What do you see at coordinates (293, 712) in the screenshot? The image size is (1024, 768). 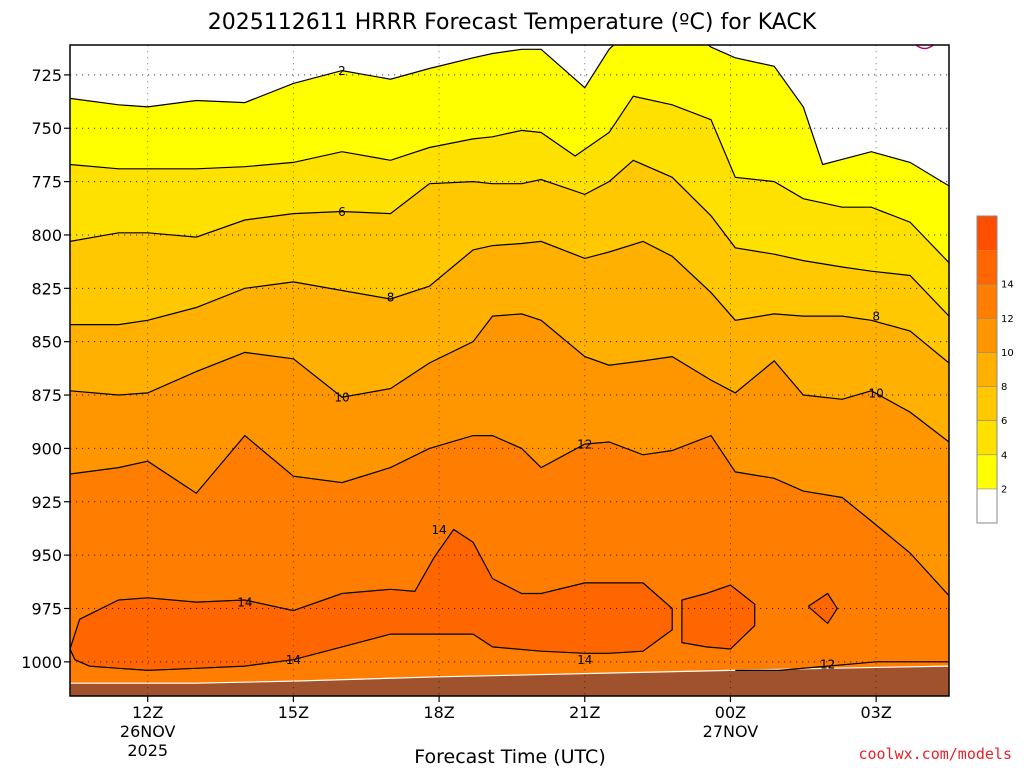 I see `x-tick-label-15Z: 15Z` at bounding box center [293, 712].